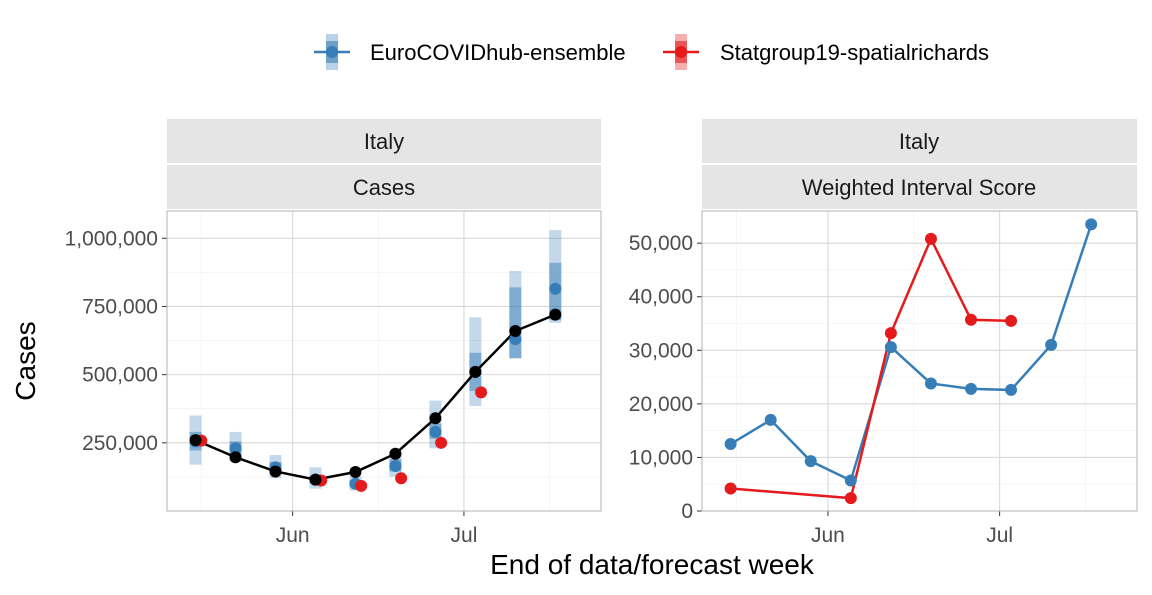  What do you see at coordinates (661, 297) in the screenshot?
I see `wis-y-tick-label: 40,000` at bounding box center [661, 297].